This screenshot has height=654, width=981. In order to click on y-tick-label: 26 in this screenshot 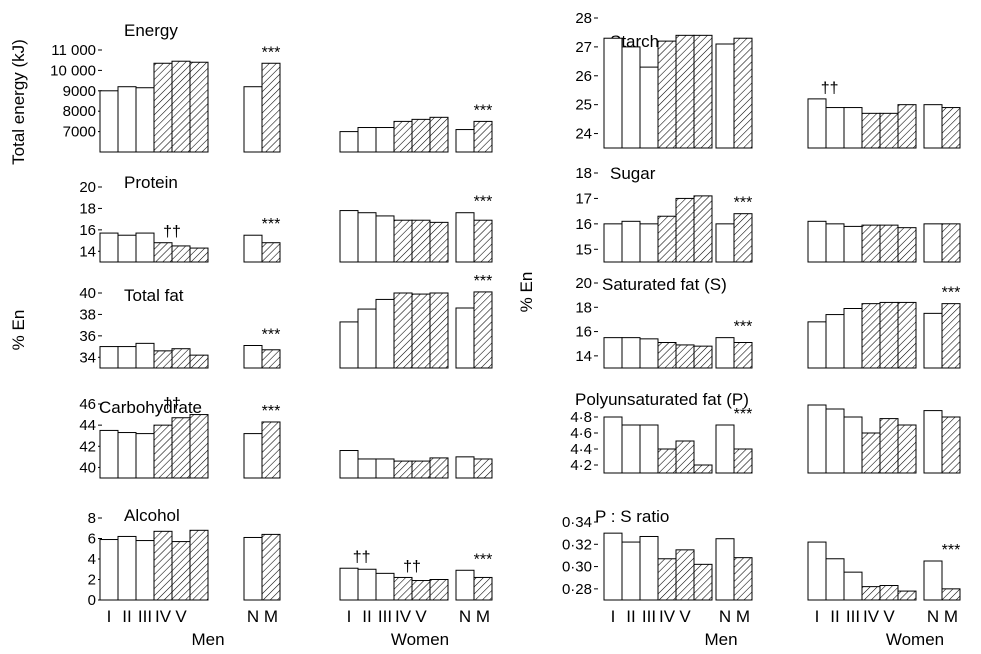, I will do `click(583, 76)`.